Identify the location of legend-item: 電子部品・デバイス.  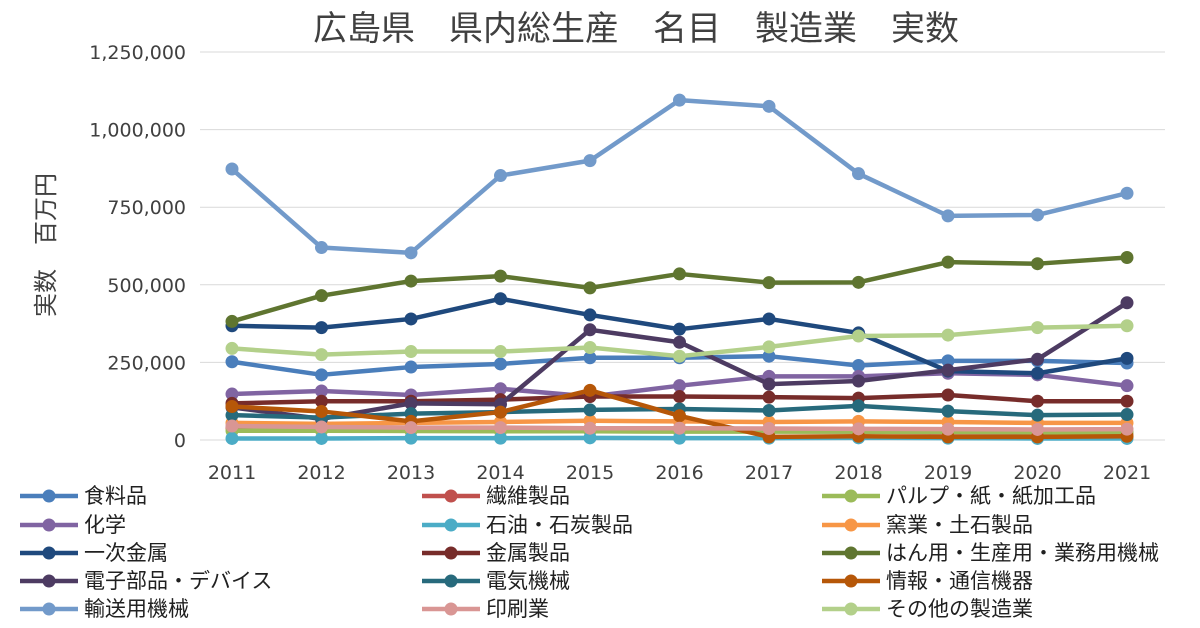
(146, 581).